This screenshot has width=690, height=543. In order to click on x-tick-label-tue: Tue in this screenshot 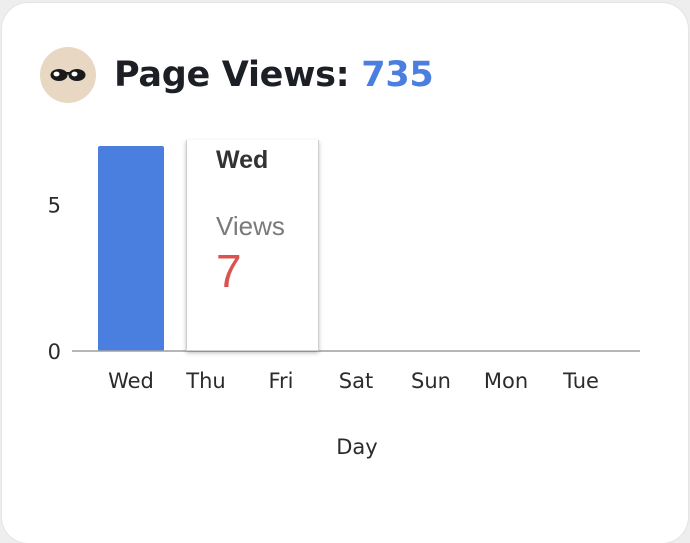, I will do `click(580, 381)`.